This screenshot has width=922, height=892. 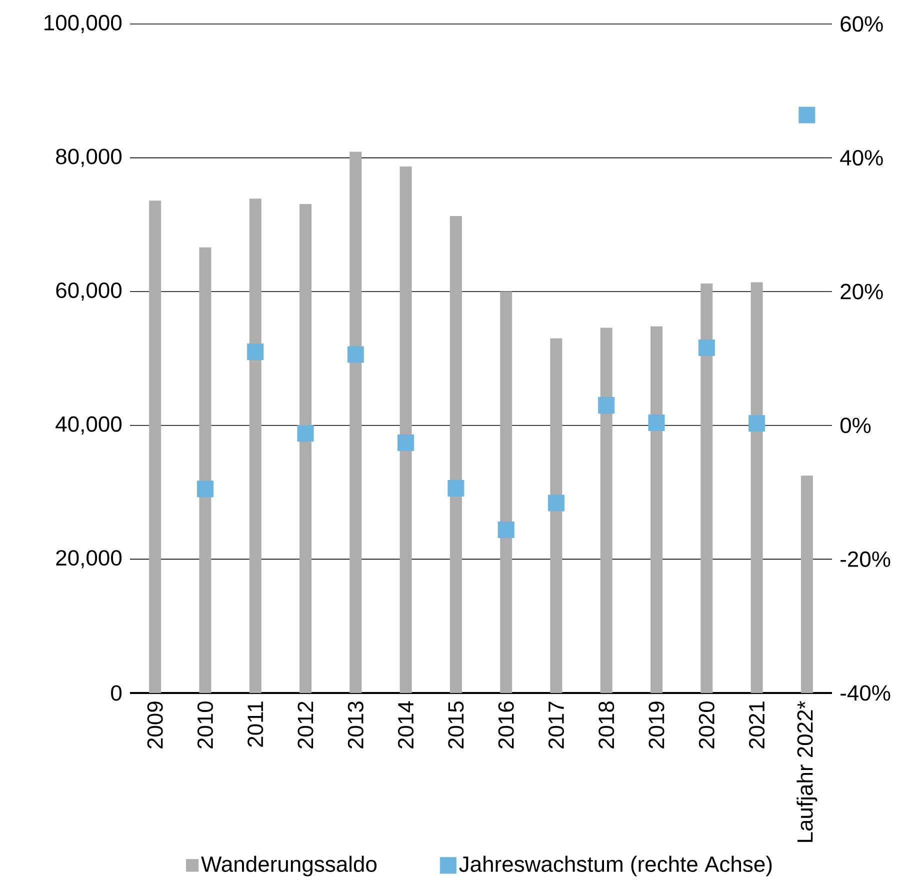 I want to click on x-tick-label: 2016, so click(x=506, y=725).